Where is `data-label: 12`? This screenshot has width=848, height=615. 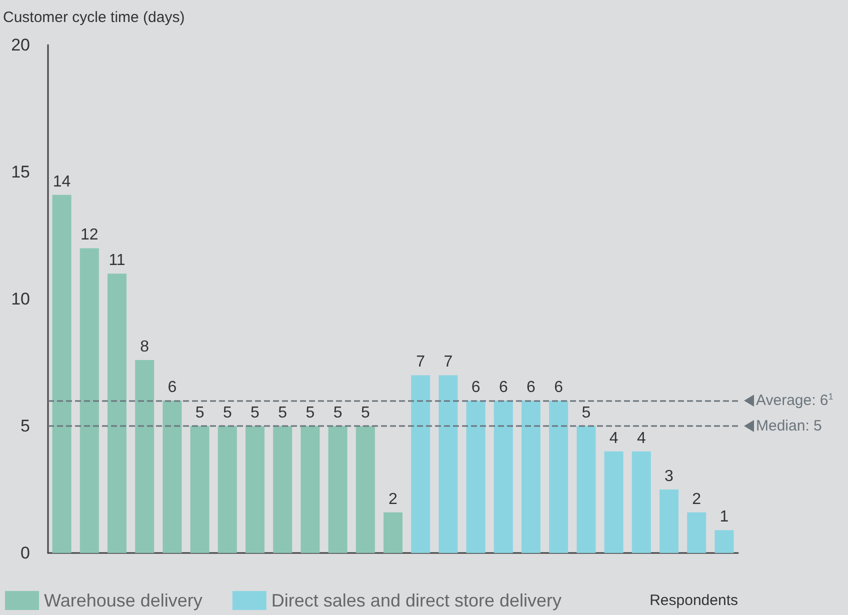 data-label: 12 is located at coordinates (89, 235).